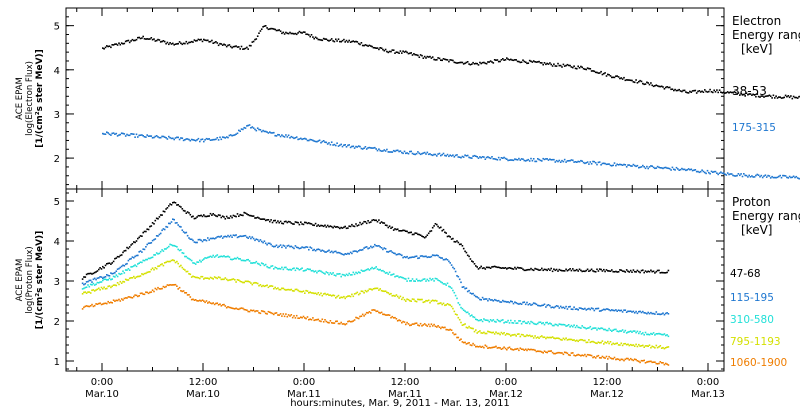 This screenshot has height=410, width=800. I want to click on y-tick-label: 1, so click(57, 362).